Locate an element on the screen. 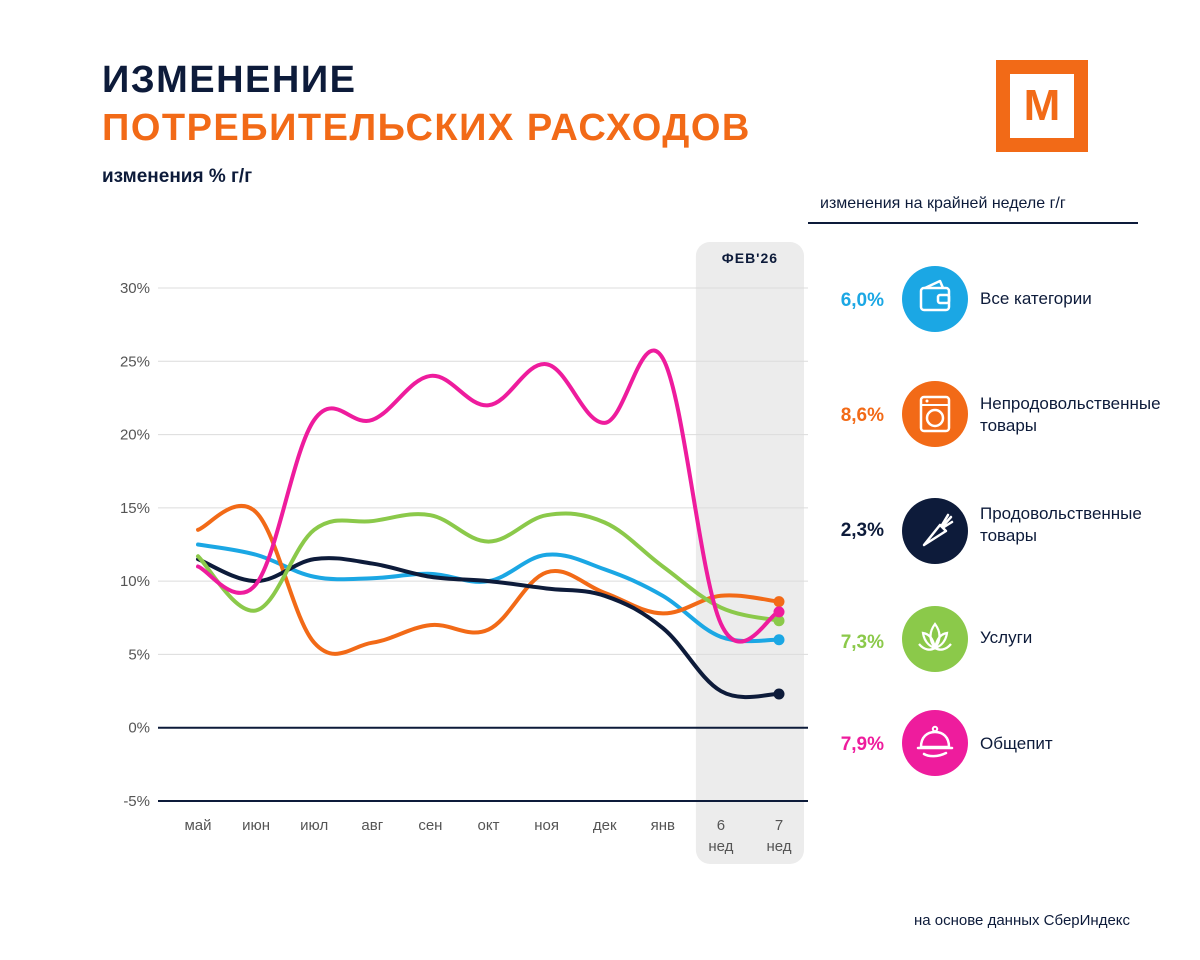 This screenshot has height=960, width=1200. legend-label-all: Все категории is located at coordinates (1036, 298).